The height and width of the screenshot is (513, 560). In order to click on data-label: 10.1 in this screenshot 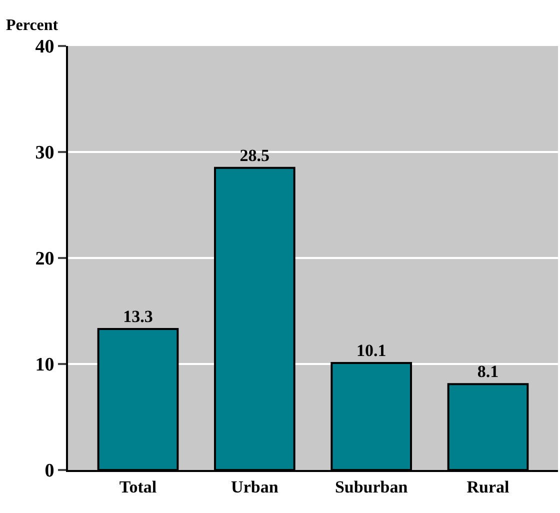, I will do `click(371, 350)`.